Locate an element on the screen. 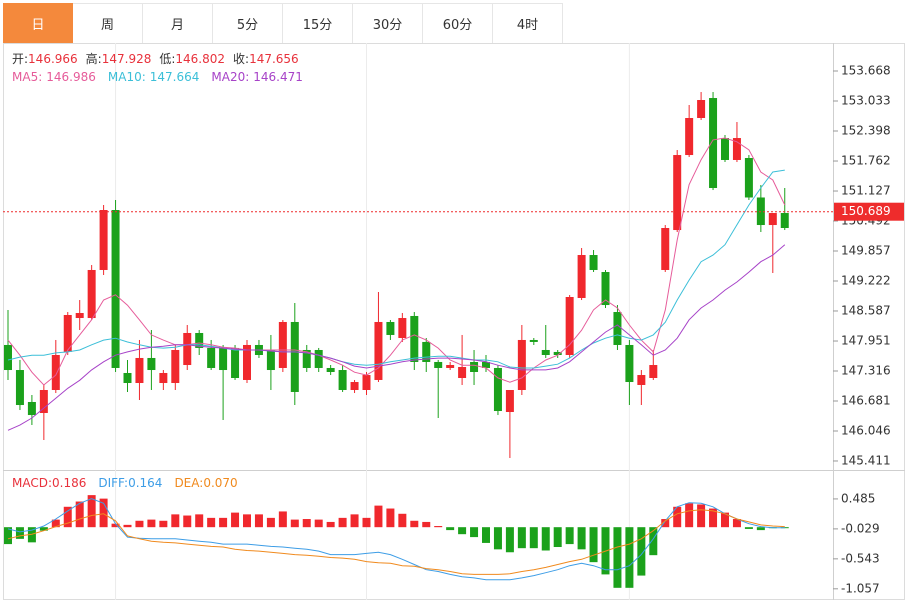 The image size is (910, 604). legend: MA5: 146.986 MA10: 147.664 MA20: 146.471 is located at coordinates (157, 77).